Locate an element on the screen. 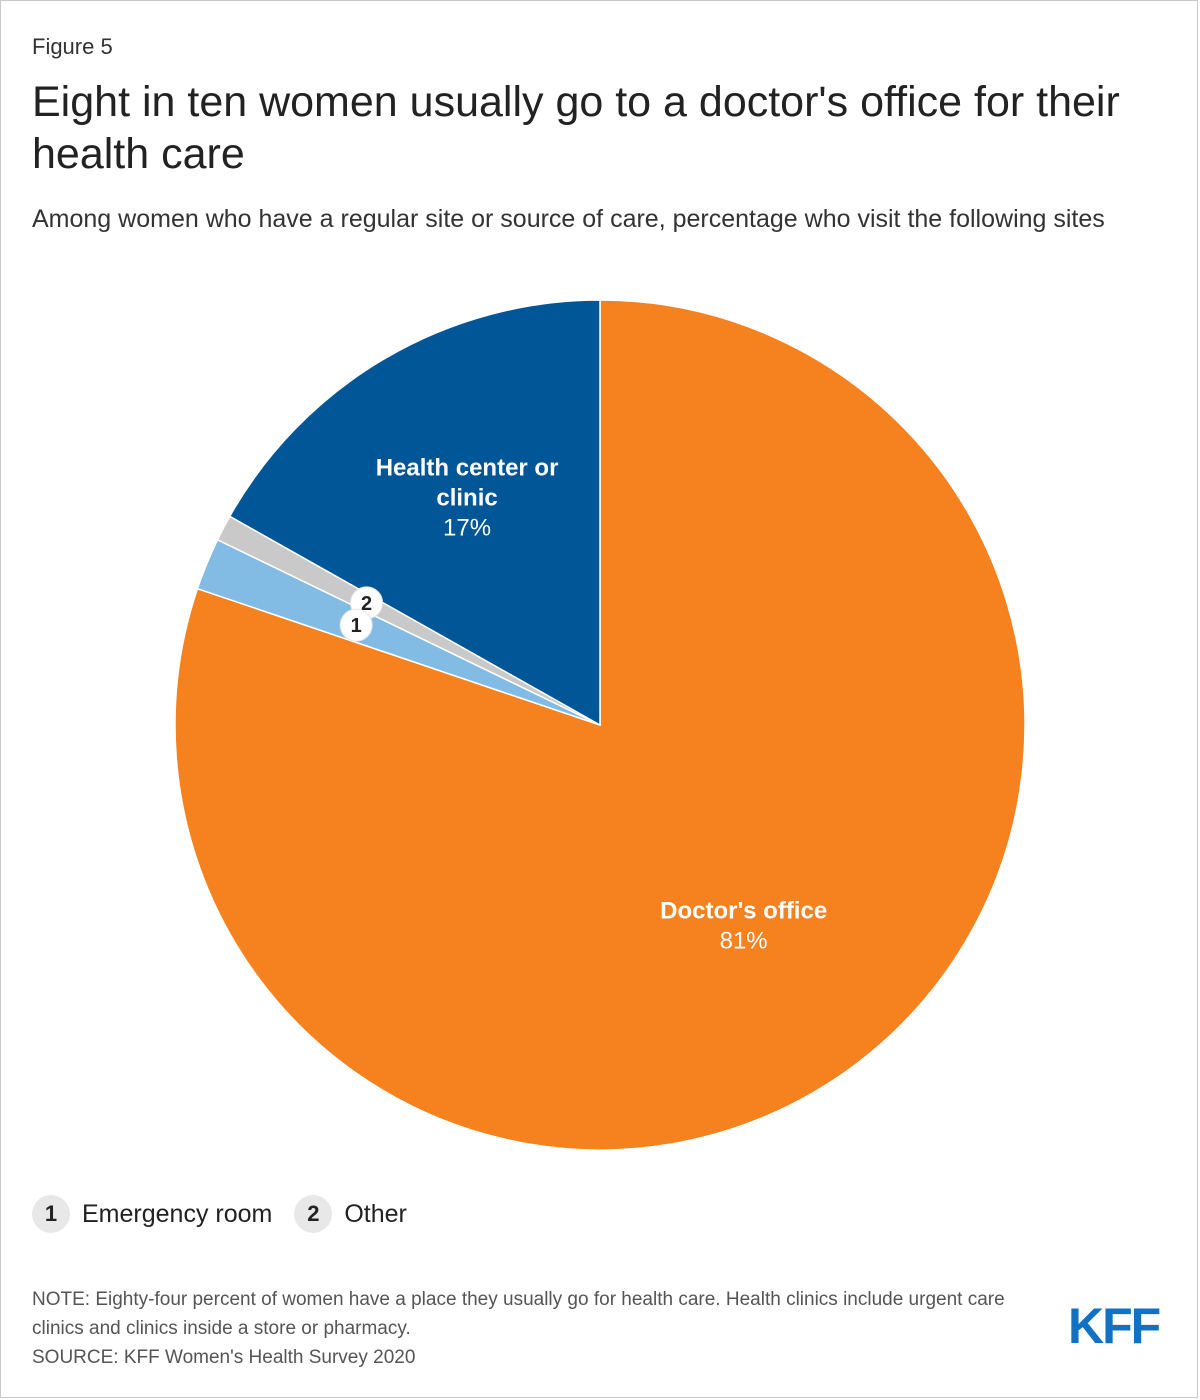 The width and height of the screenshot is (1200, 1400). slice-label-doctor-s-office: Doctor's office 81% is located at coordinates (743, 925).